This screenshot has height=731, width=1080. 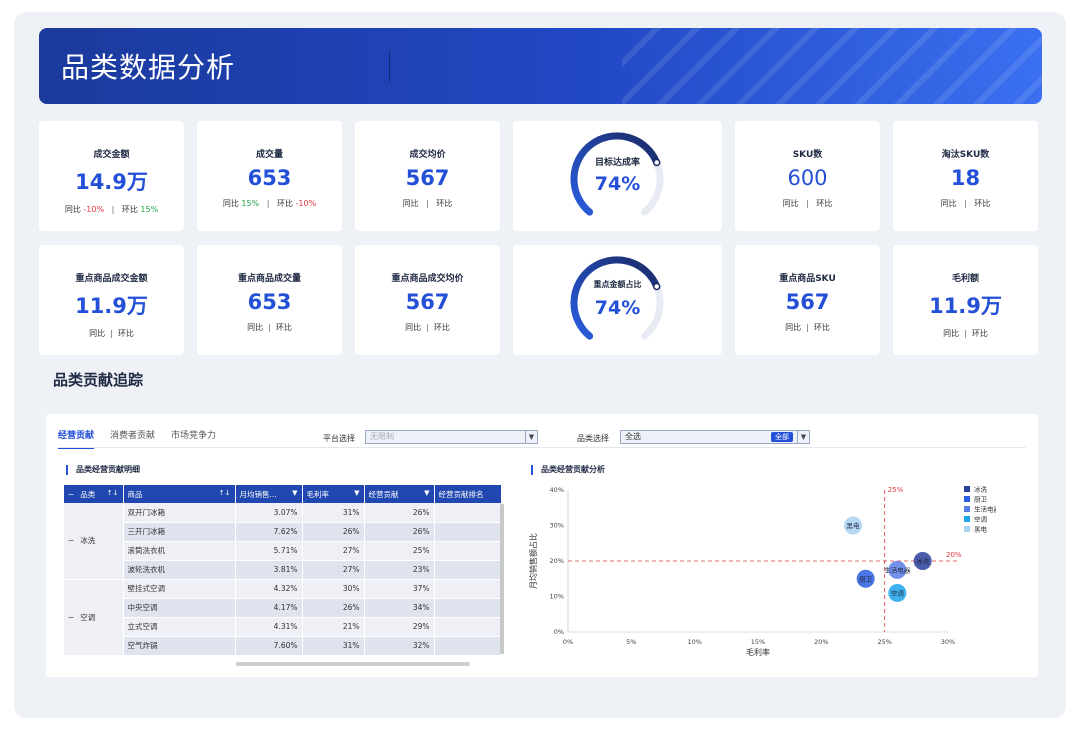 I want to click on kpi-compare: 同比 | 环比, so click(x=269, y=327).